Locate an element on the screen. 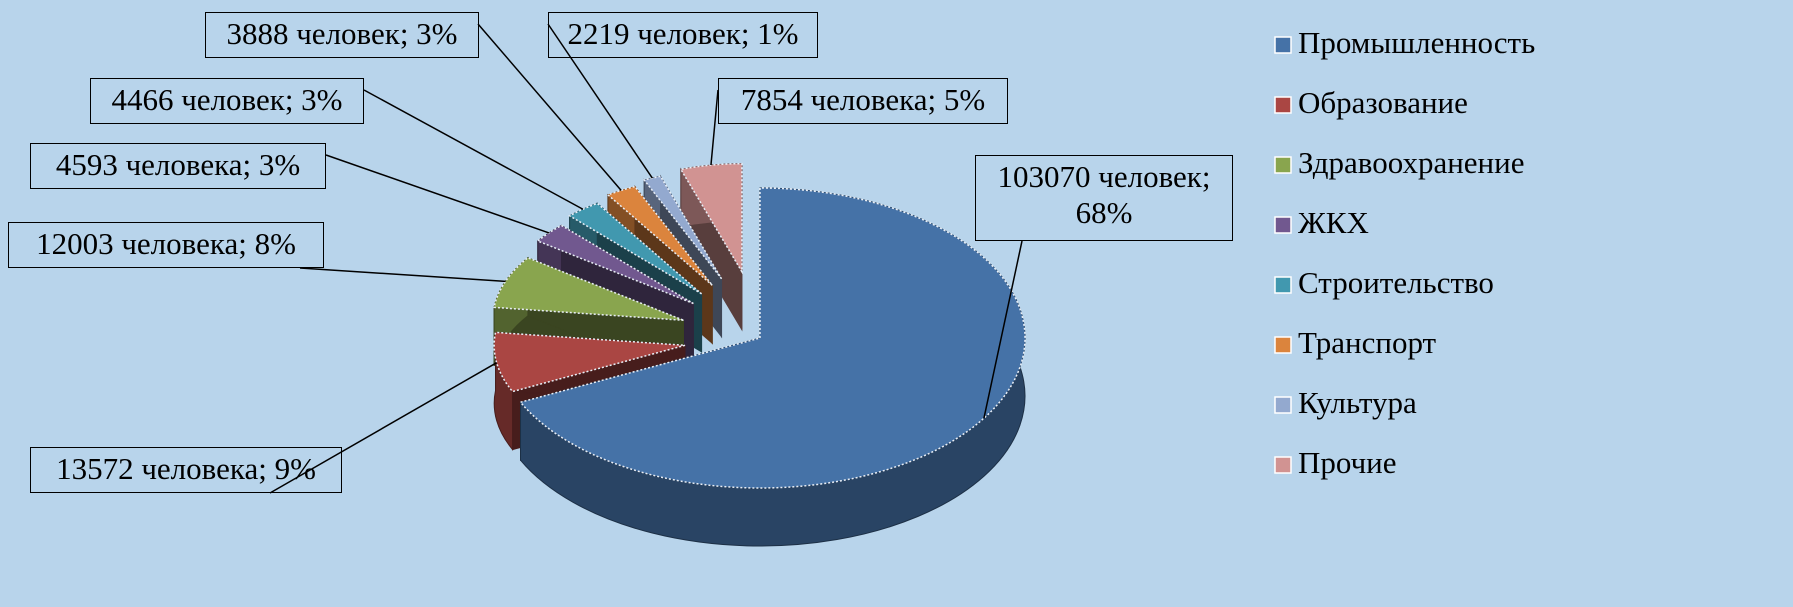 The width and height of the screenshot is (1793, 607). legend-label: Транспорт is located at coordinates (1367, 342).